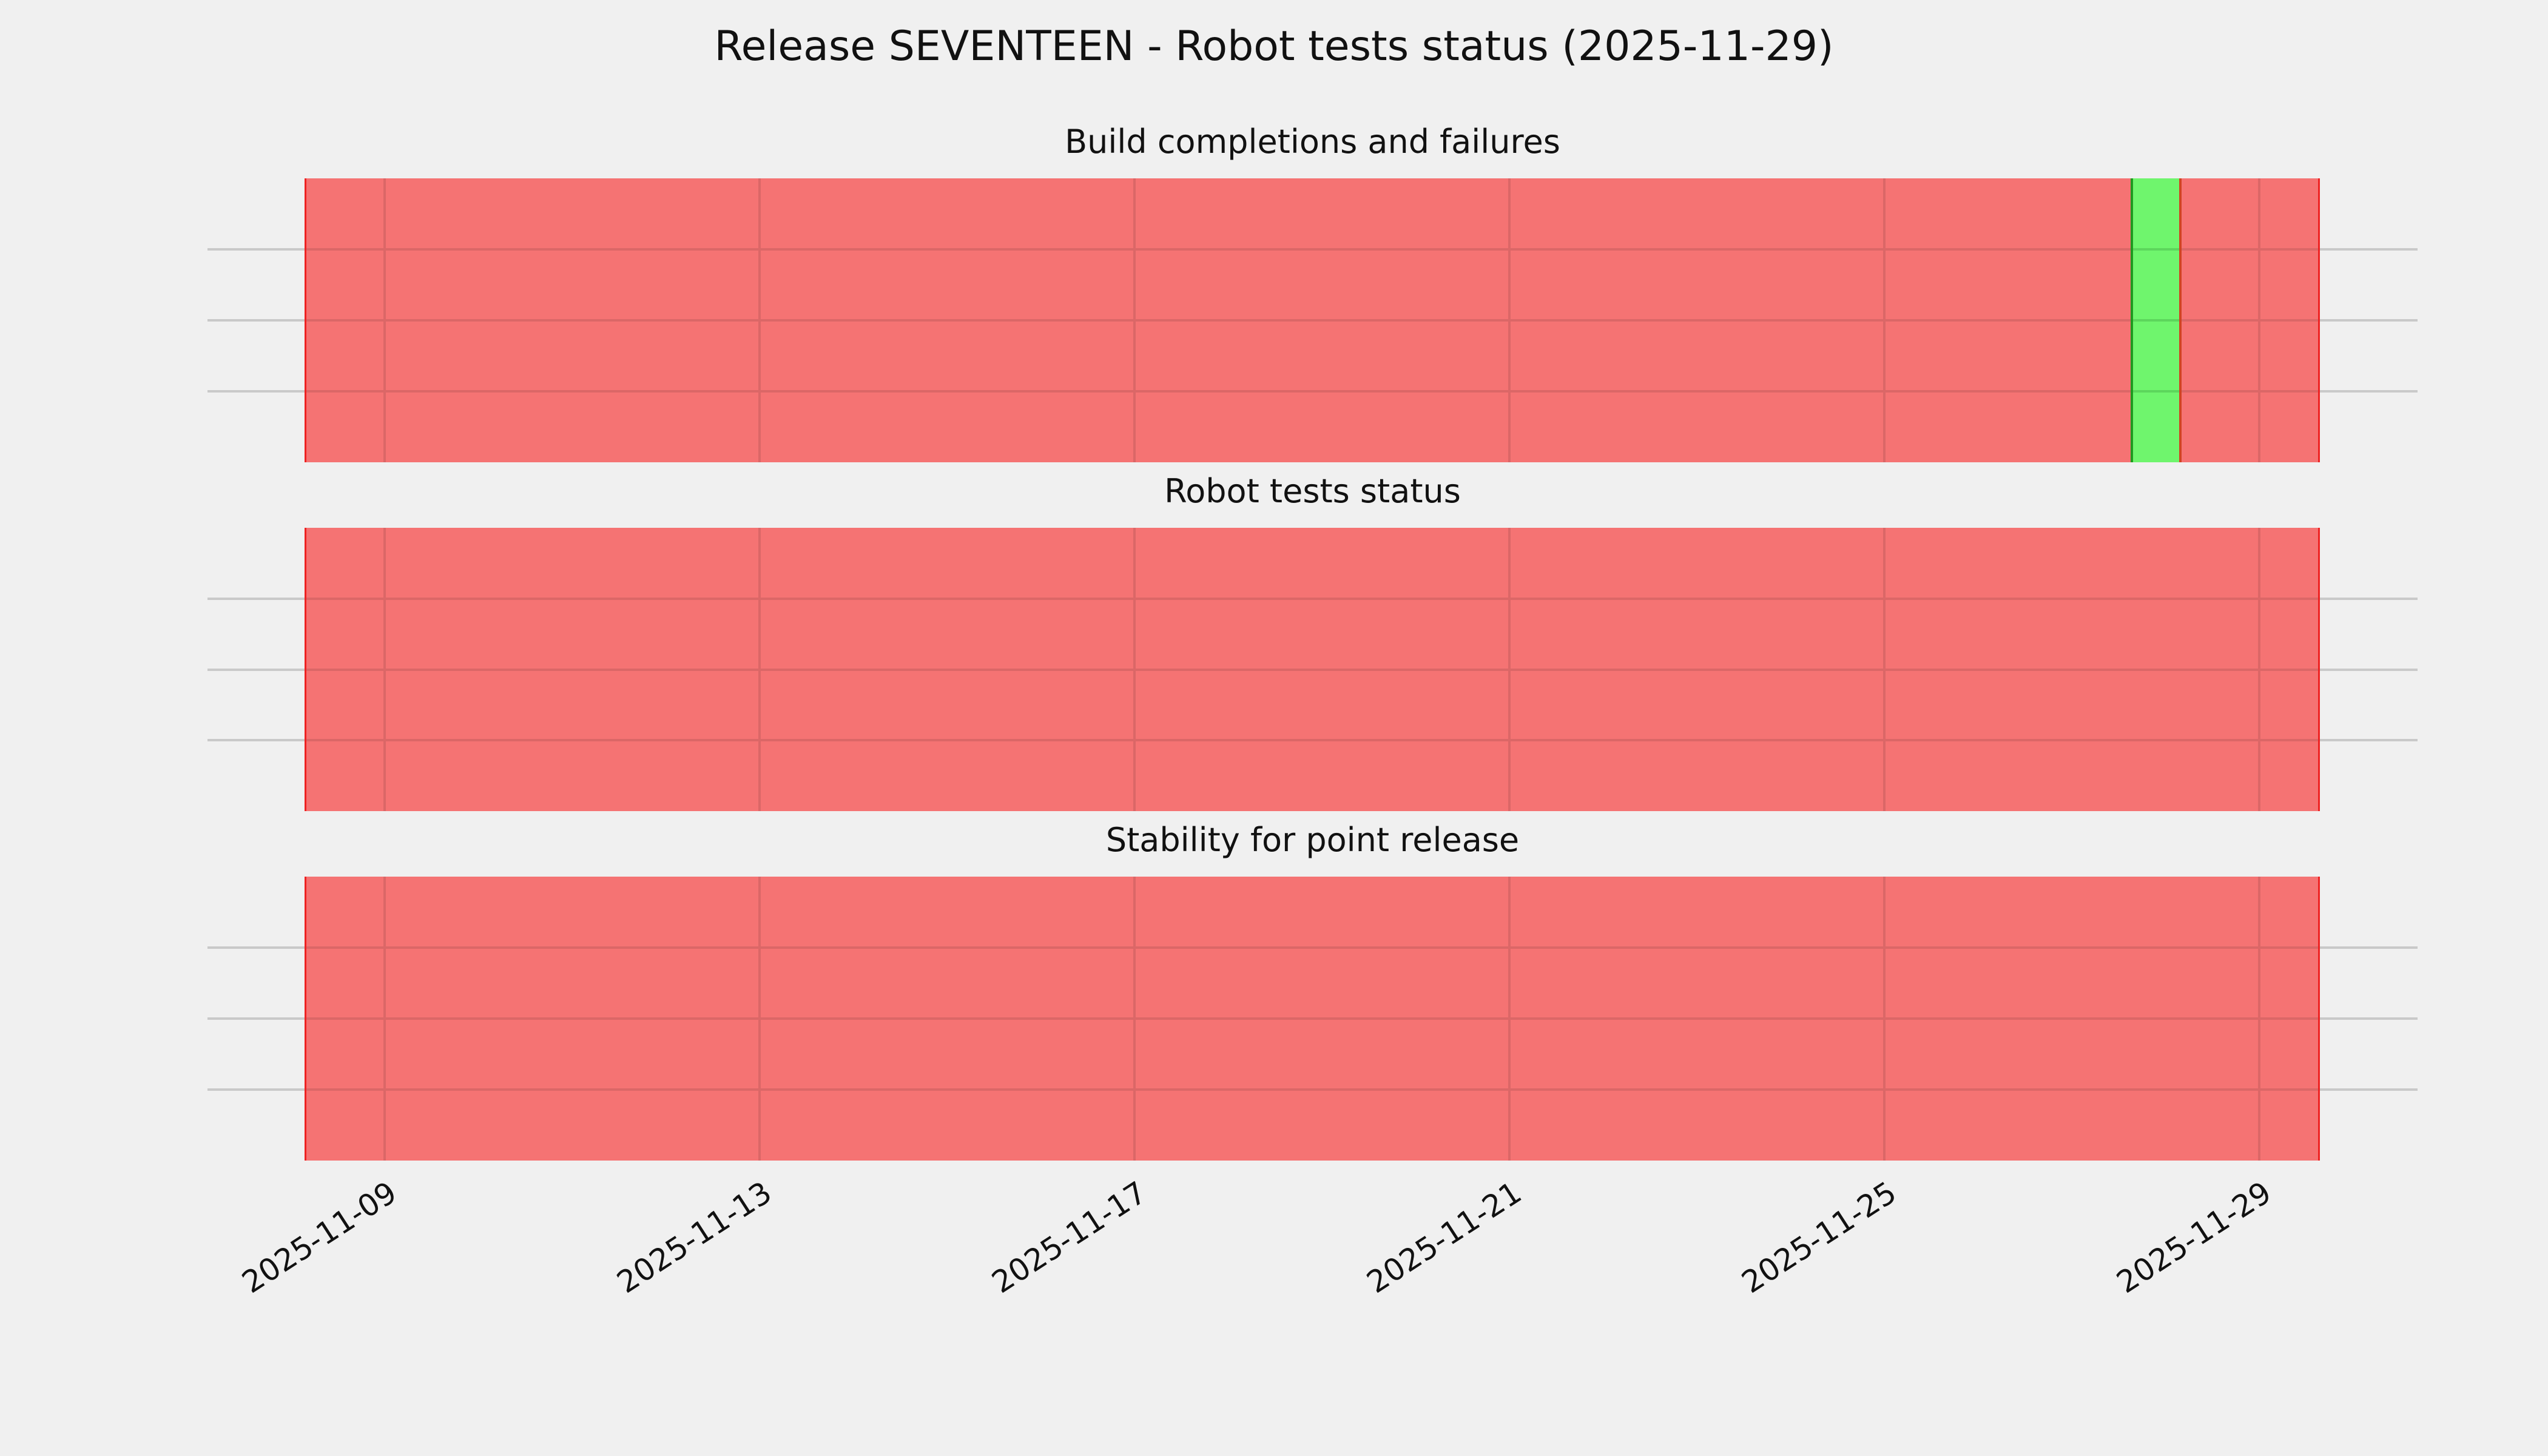 The height and width of the screenshot is (1456, 2548). What do you see at coordinates (1312, 840) in the screenshot?
I see `panel-title-stability-point-release: Stability for point release` at bounding box center [1312, 840].